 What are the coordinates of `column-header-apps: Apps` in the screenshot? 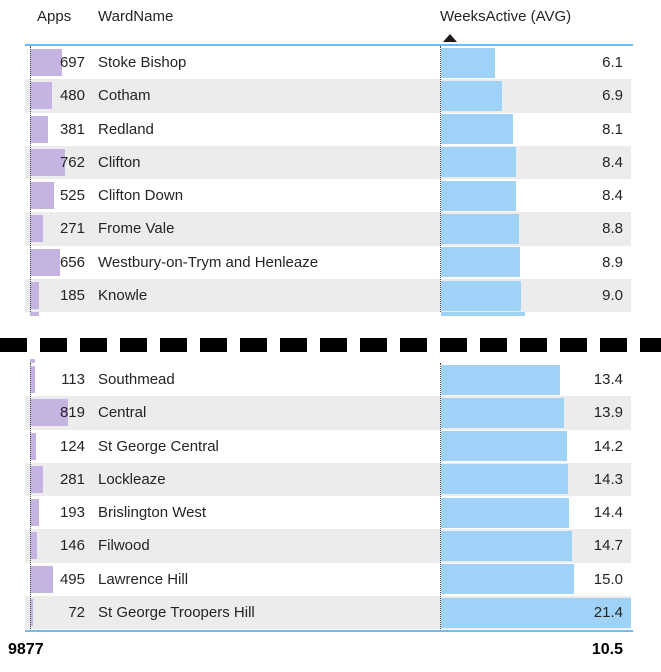 It's located at (54, 16).